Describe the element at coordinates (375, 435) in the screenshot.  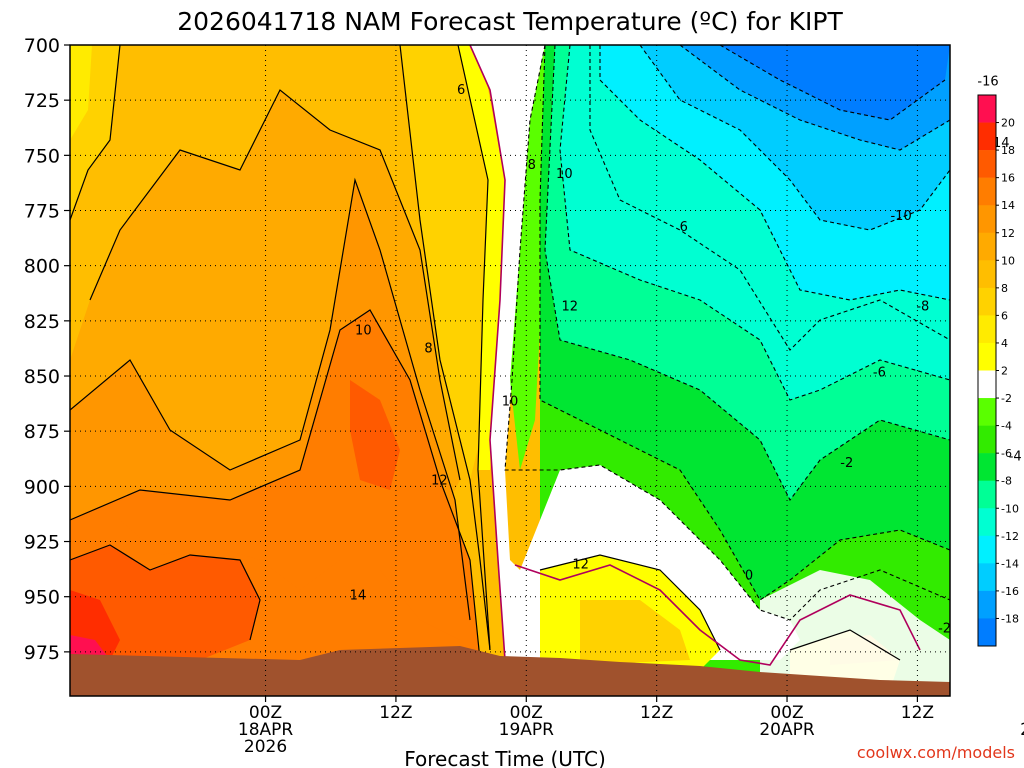
I see `band-14-16-core` at that location.